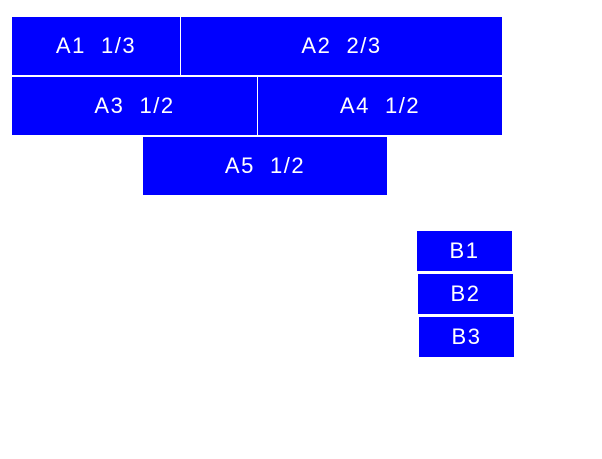  I want to click on box-b2: B2, so click(465, 294).